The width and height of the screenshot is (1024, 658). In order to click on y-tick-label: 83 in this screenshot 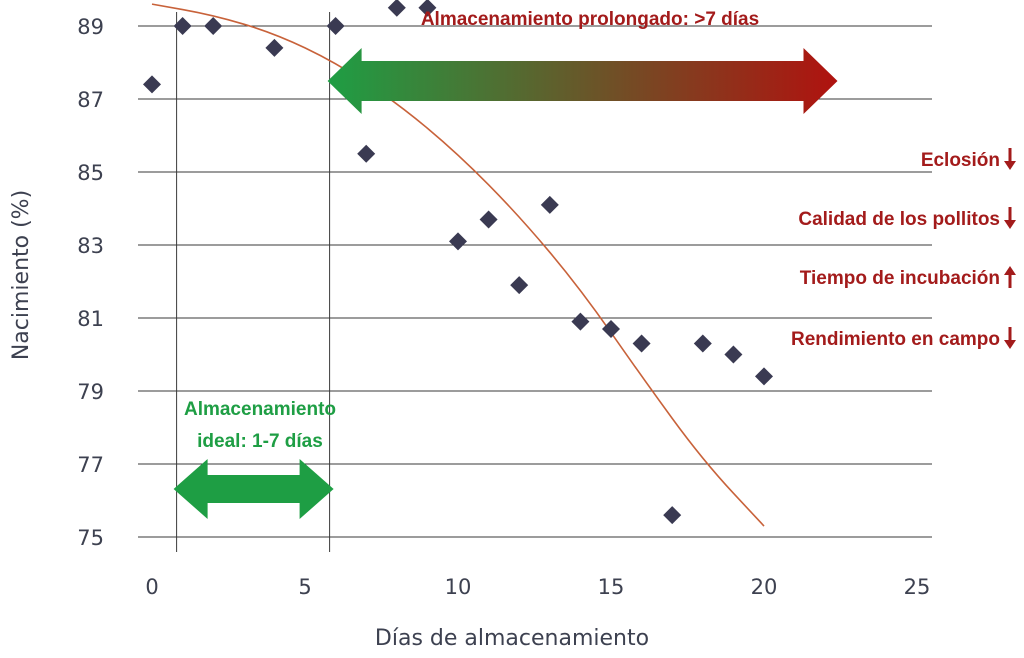, I will do `click(90, 246)`.